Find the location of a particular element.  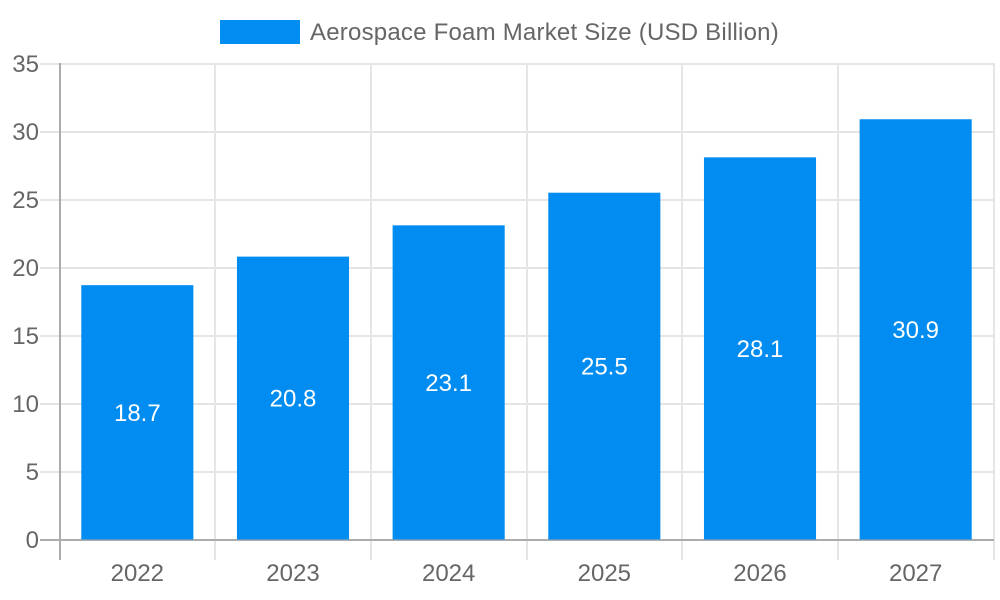

svg-text: 25.5 is located at coordinates (604, 367).